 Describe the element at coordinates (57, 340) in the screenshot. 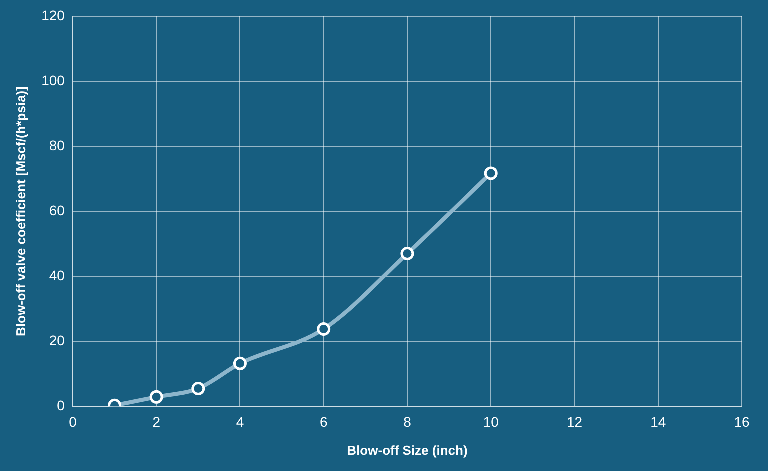

I see `y-tick-label: 20` at that location.